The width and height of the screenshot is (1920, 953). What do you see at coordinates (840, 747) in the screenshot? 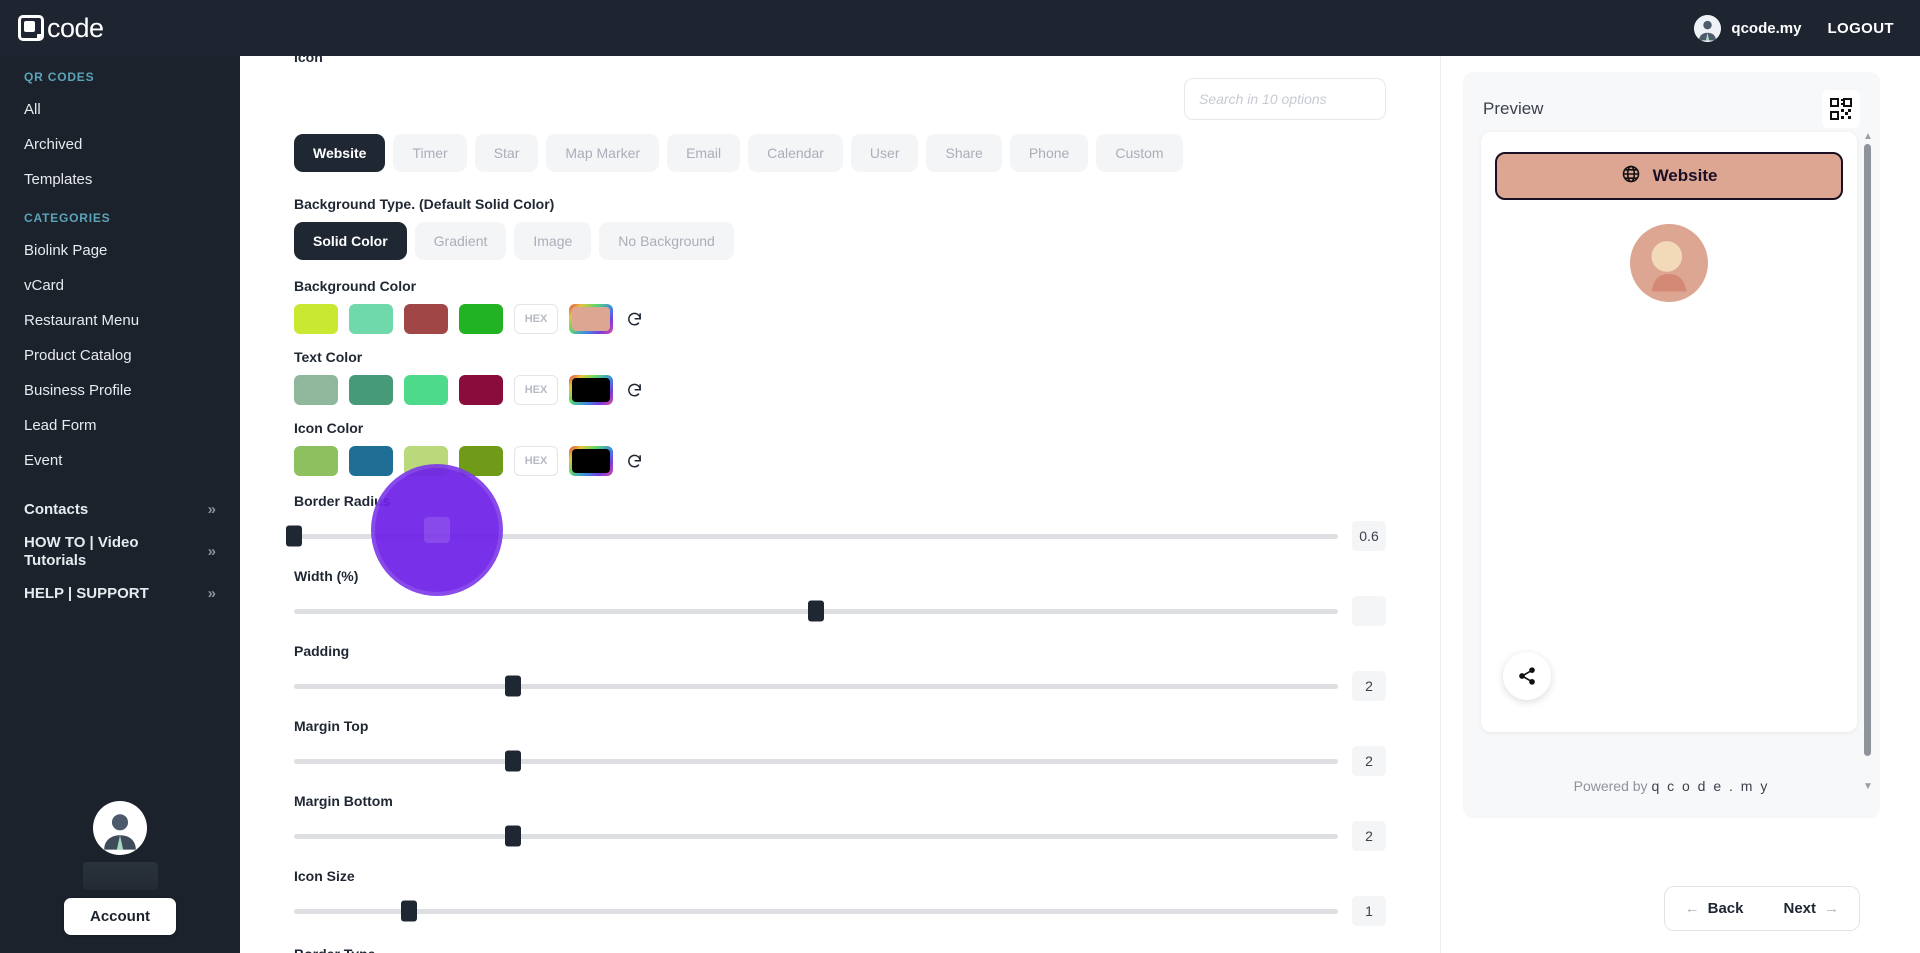
I see `slider-margin-top: Margin Top 2` at bounding box center [840, 747].